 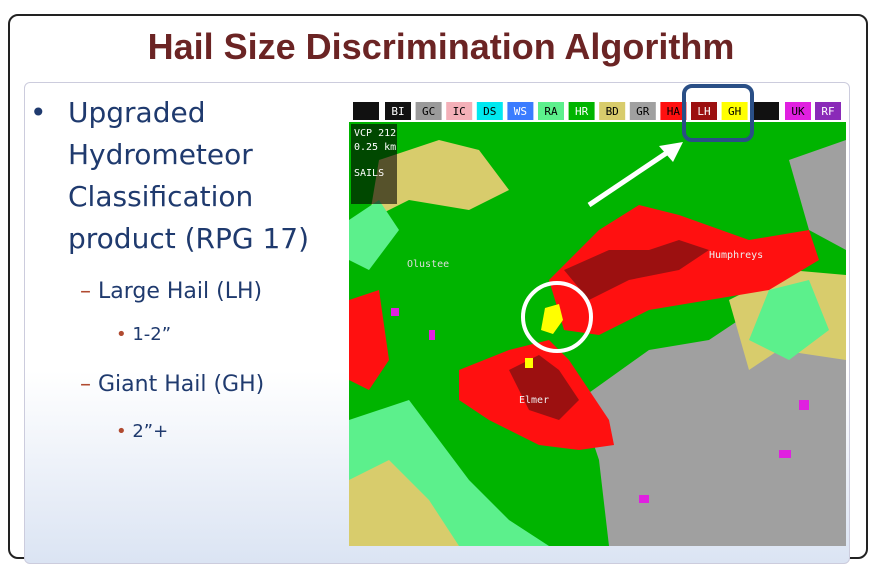 I want to click on legend-code: IC, so click(x=459, y=111).